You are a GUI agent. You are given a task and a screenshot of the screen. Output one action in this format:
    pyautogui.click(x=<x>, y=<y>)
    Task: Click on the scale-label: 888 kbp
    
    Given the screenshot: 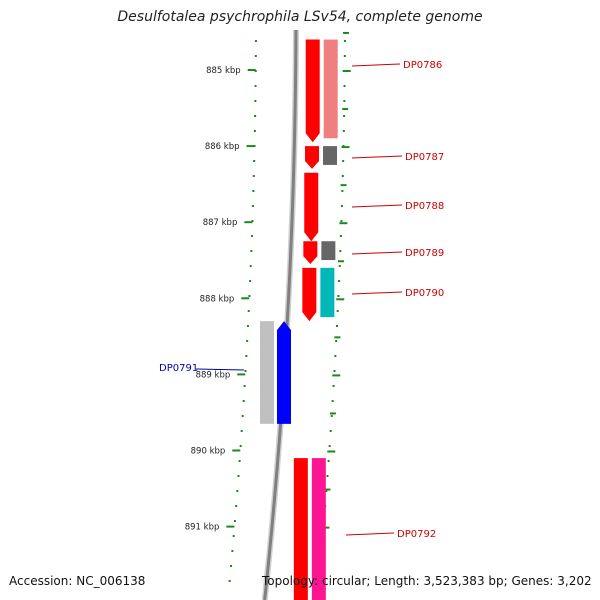 What is the action you would take?
    pyautogui.click(x=217, y=299)
    